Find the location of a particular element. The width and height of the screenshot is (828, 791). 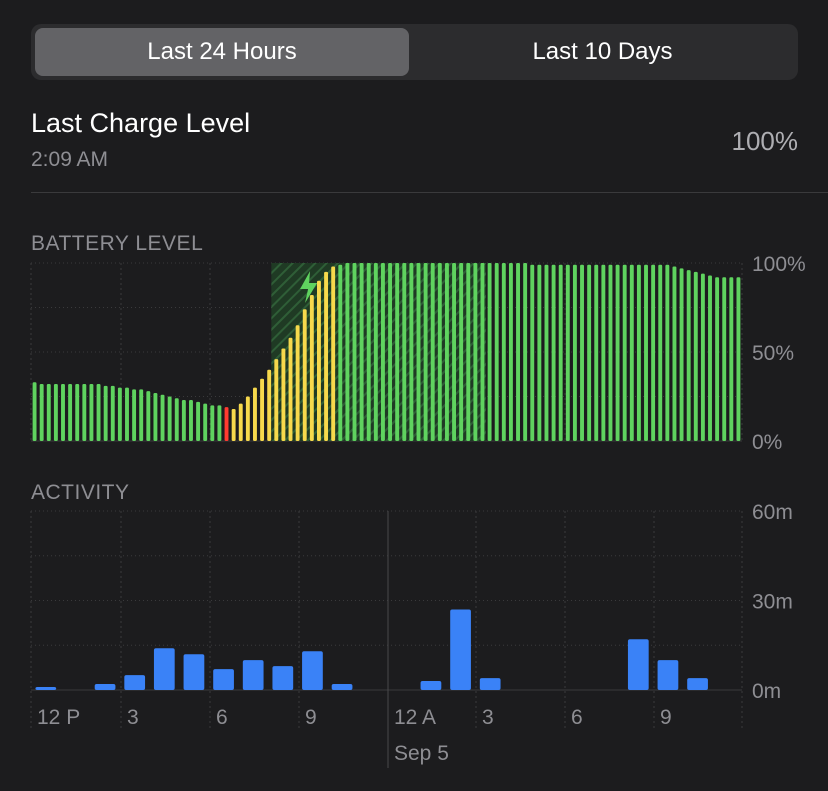

tab-last-10-days: Last 10 Days is located at coordinates (602, 51).